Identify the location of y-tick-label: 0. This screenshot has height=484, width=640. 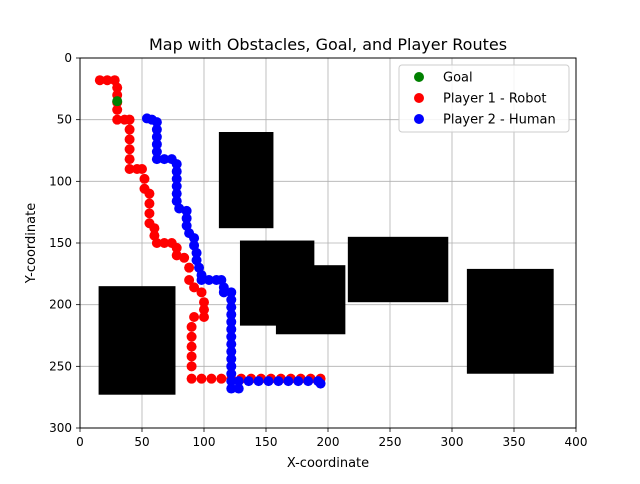
(68, 58).